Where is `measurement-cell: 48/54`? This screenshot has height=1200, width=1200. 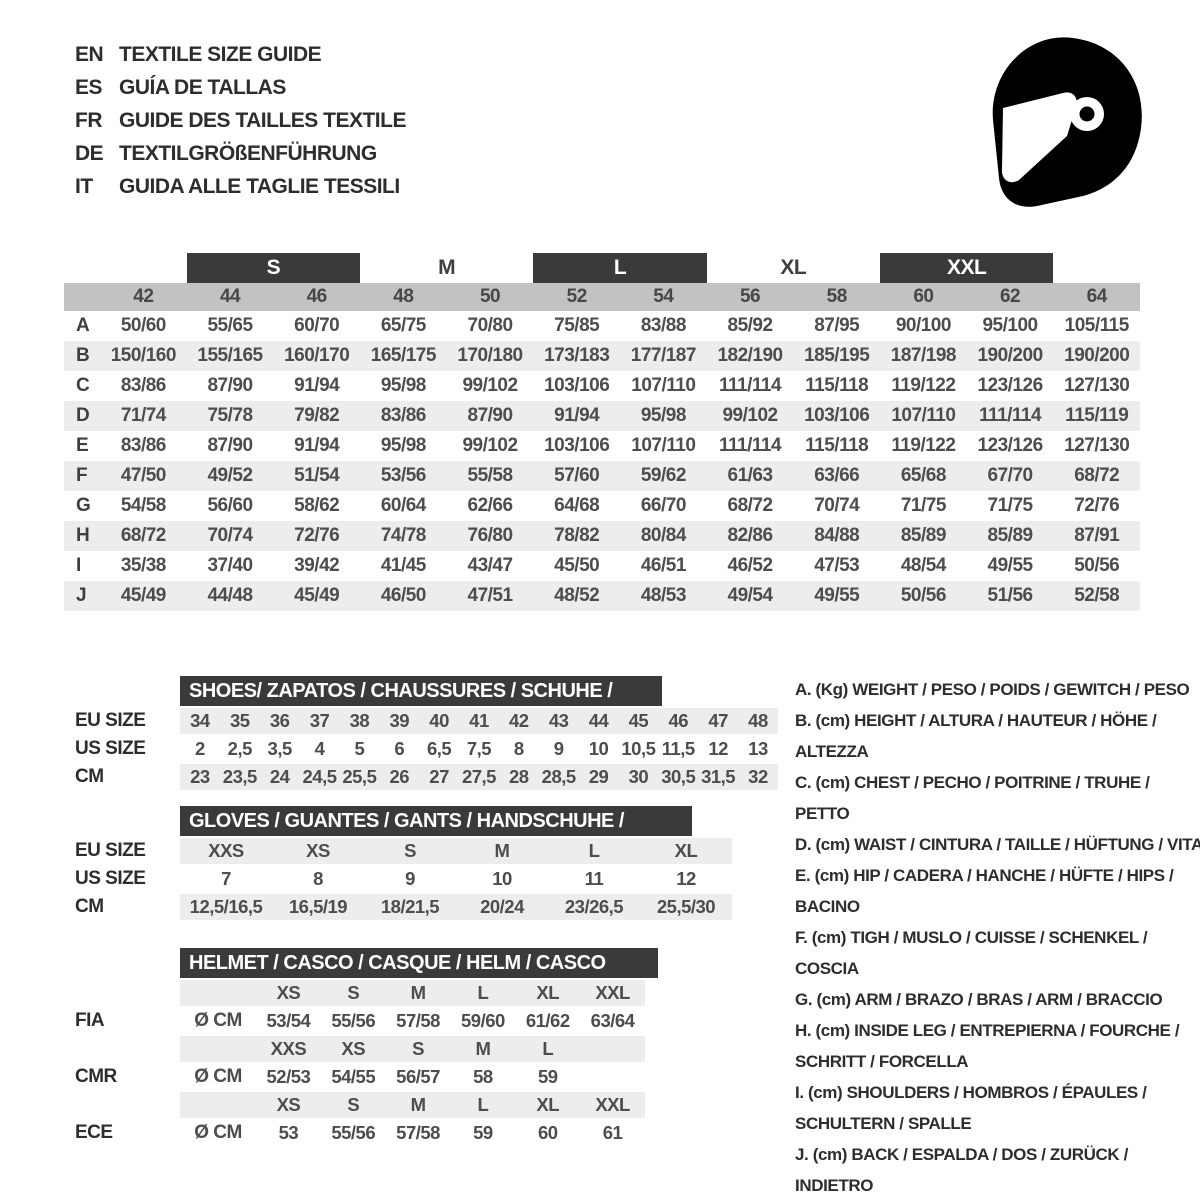 measurement-cell: 48/54 is located at coordinates (923, 565).